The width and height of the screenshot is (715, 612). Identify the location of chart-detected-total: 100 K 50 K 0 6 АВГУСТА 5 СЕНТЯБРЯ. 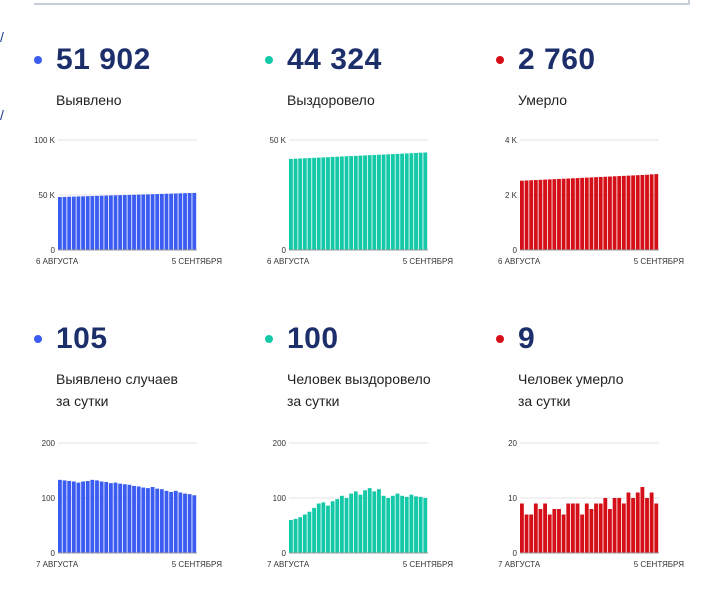
(128, 201).